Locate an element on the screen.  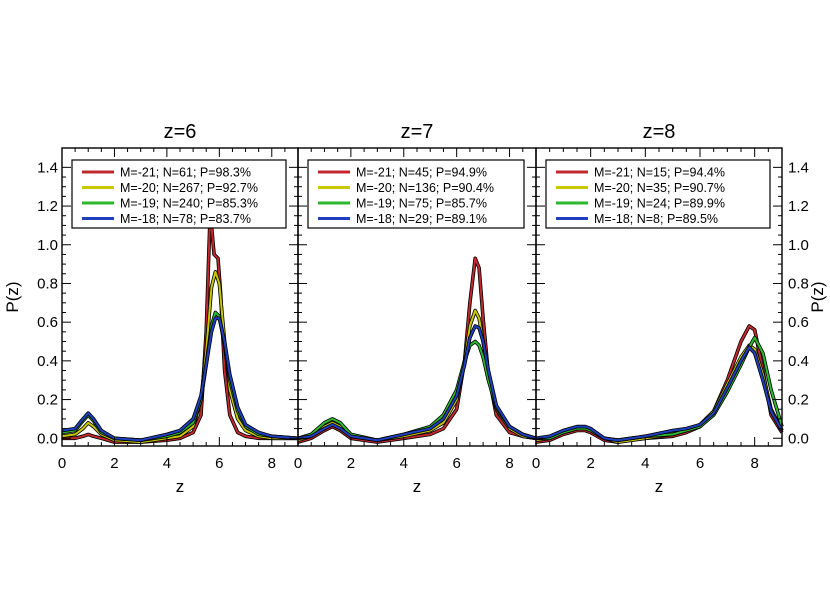
legend-entry: M=-20; N=35; P=90.7% is located at coordinates (659, 188).